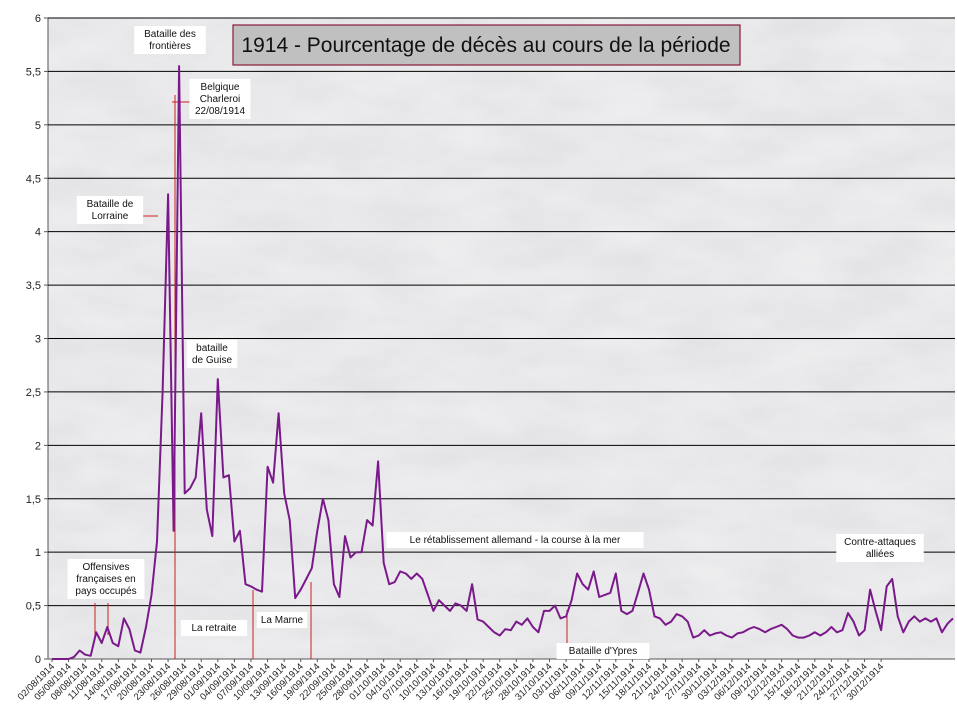 The height and width of the screenshot is (717, 957). What do you see at coordinates (105, 567) in the screenshot?
I see `annotation-text: Offensives` at bounding box center [105, 567].